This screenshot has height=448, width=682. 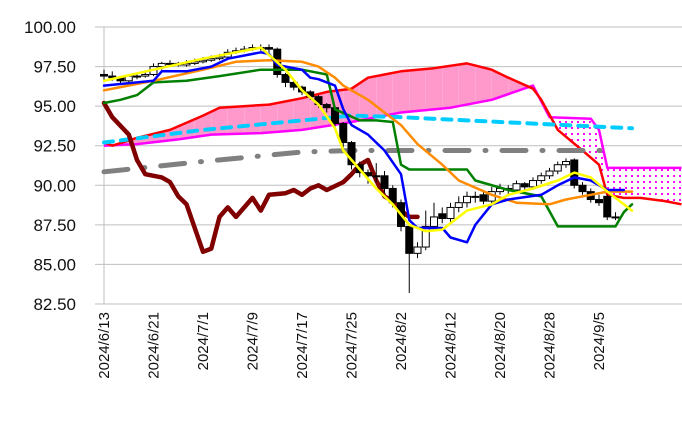 I want to click on y-tick-label: 100.00, so click(x=50, y=27).